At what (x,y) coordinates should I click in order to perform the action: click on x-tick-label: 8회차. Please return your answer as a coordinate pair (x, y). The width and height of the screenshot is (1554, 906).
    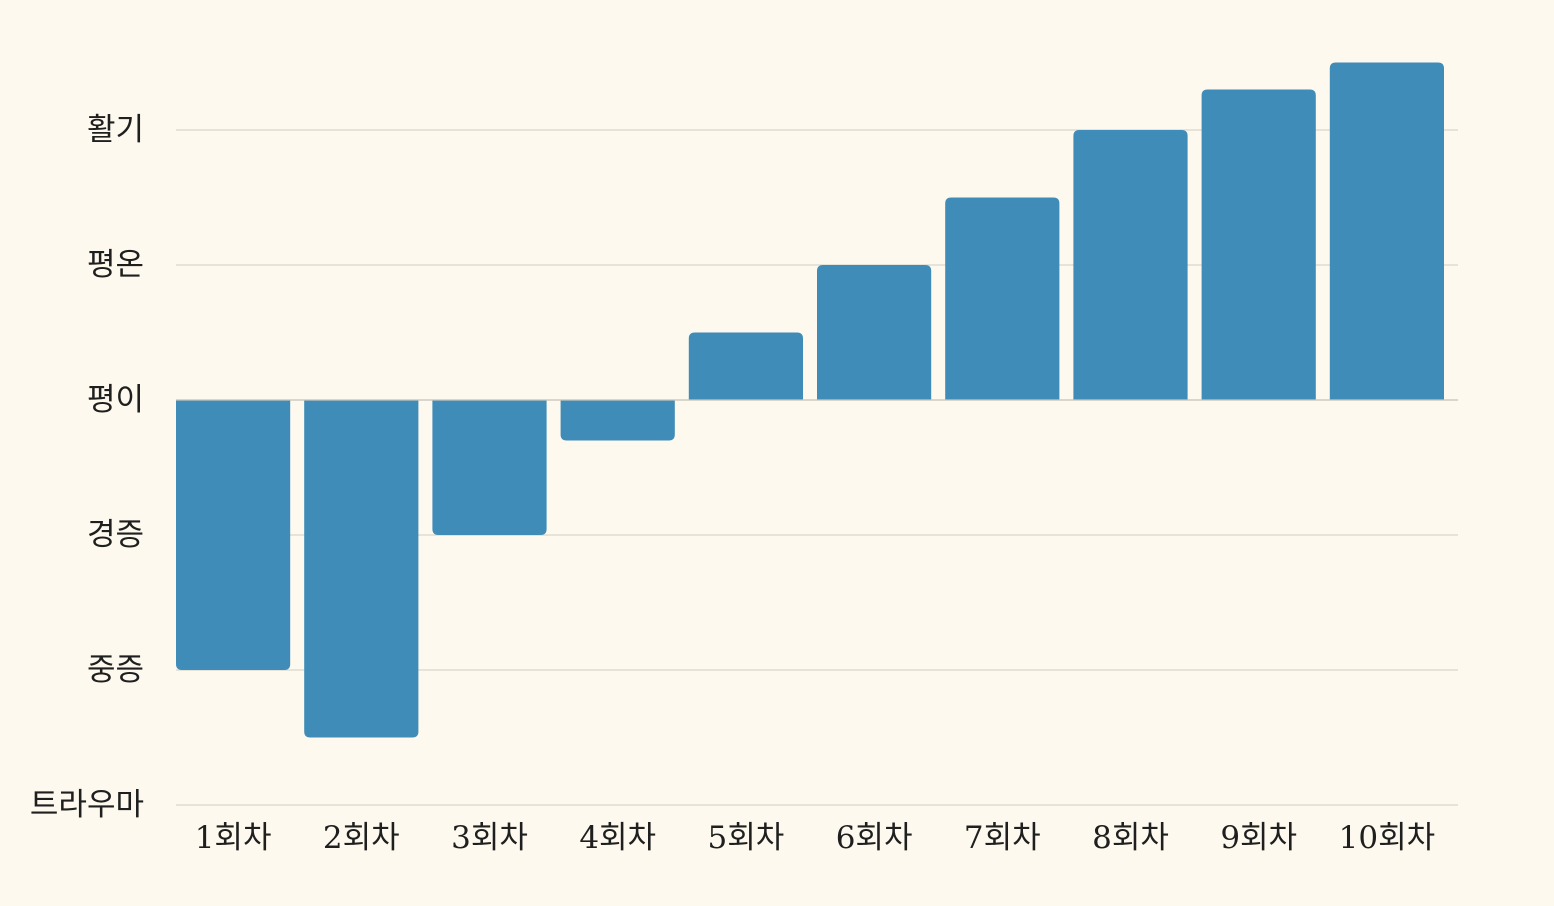
    Looking at the image, I should click on (1130, 838).